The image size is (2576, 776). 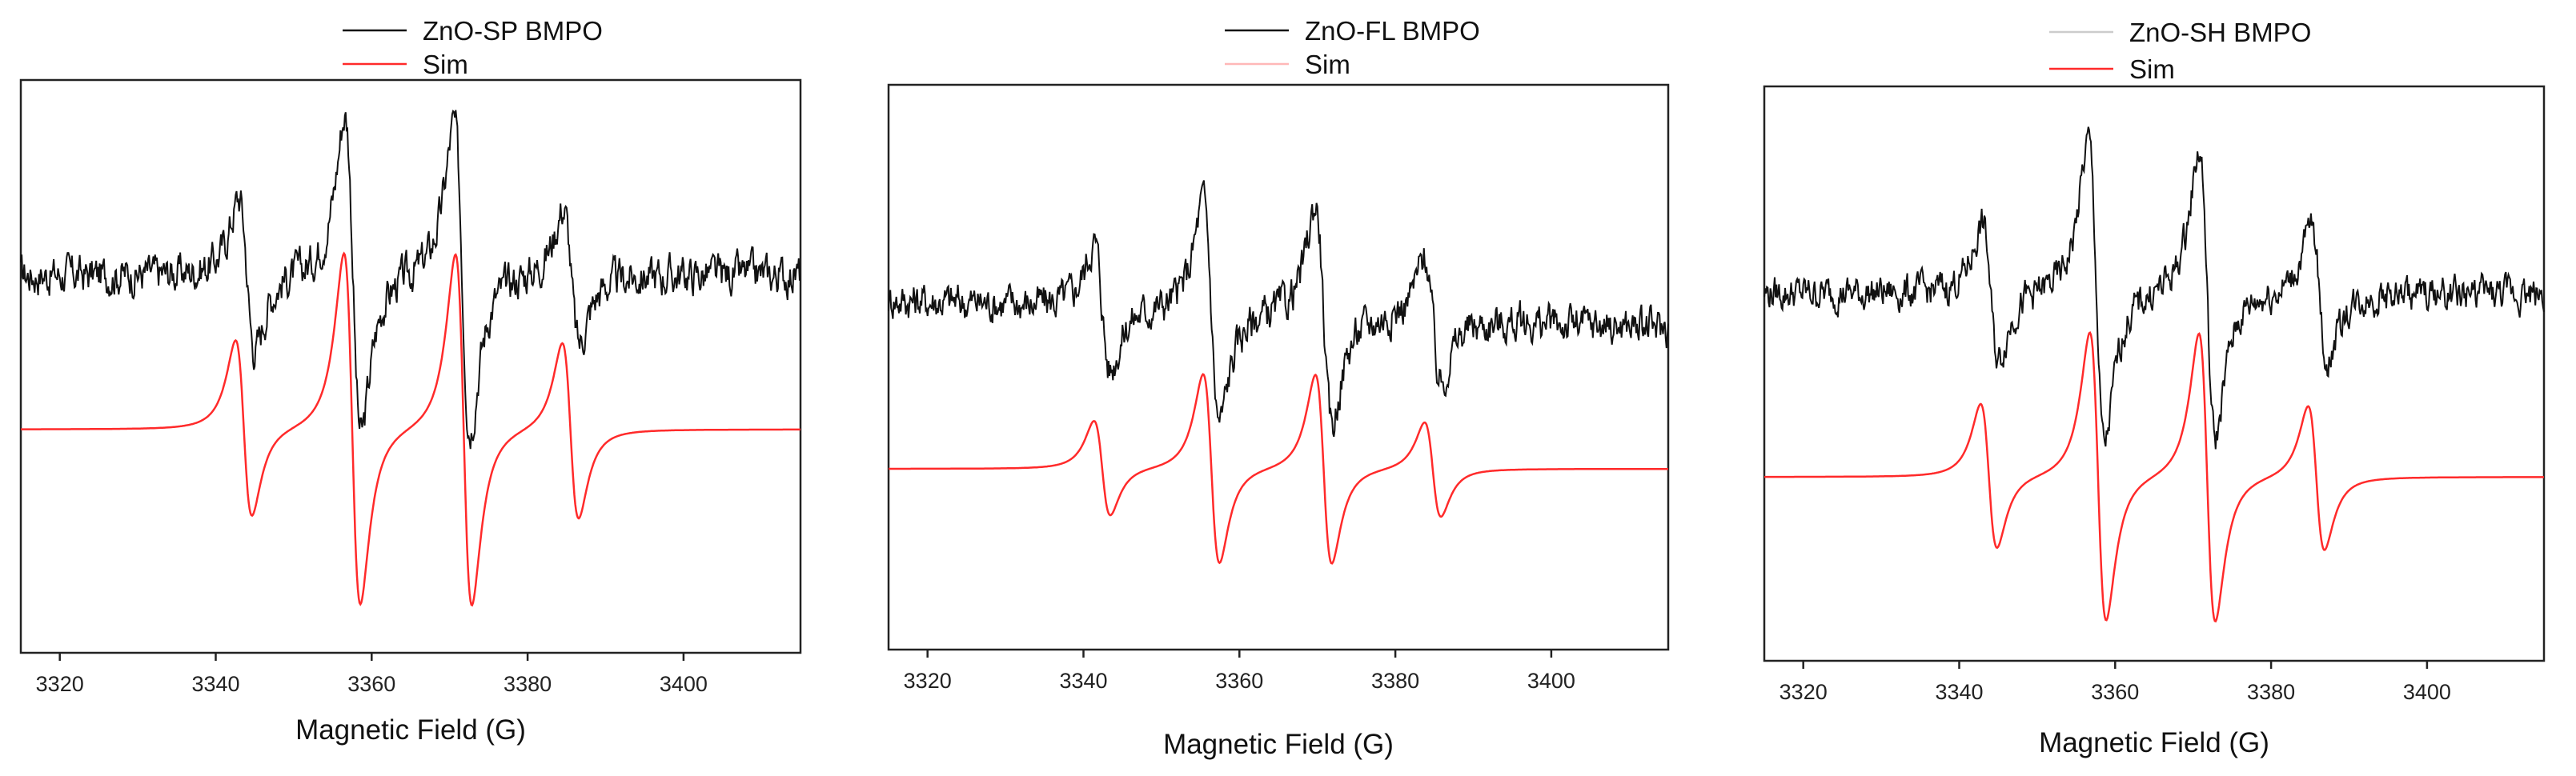 What do you see at coordinates (2154, 742) in the screenshot?
I see `x-axis-title-right: Magnetic Field (G)` at bounding box center [2154, 742].